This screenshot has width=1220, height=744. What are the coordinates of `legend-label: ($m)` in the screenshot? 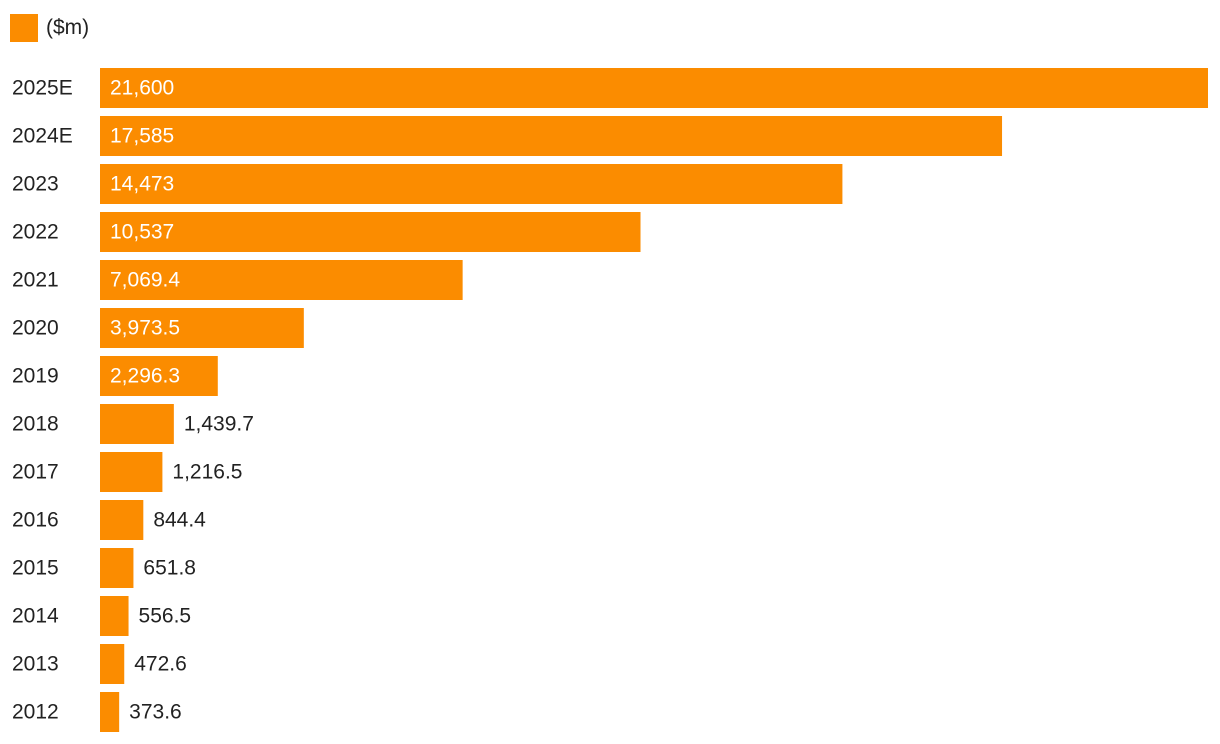 It's located at (68, 27).